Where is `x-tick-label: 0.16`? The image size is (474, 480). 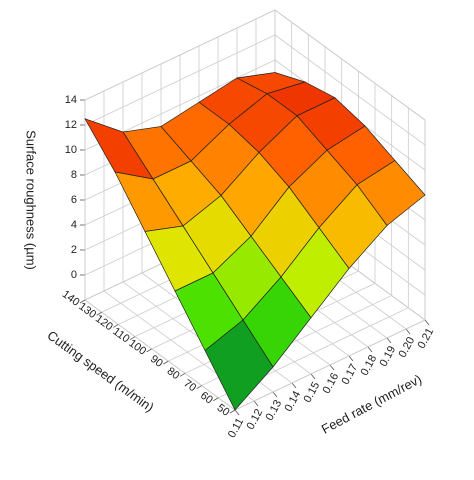
x-tick-label: 0.16 is located at coordinates (331, 383).